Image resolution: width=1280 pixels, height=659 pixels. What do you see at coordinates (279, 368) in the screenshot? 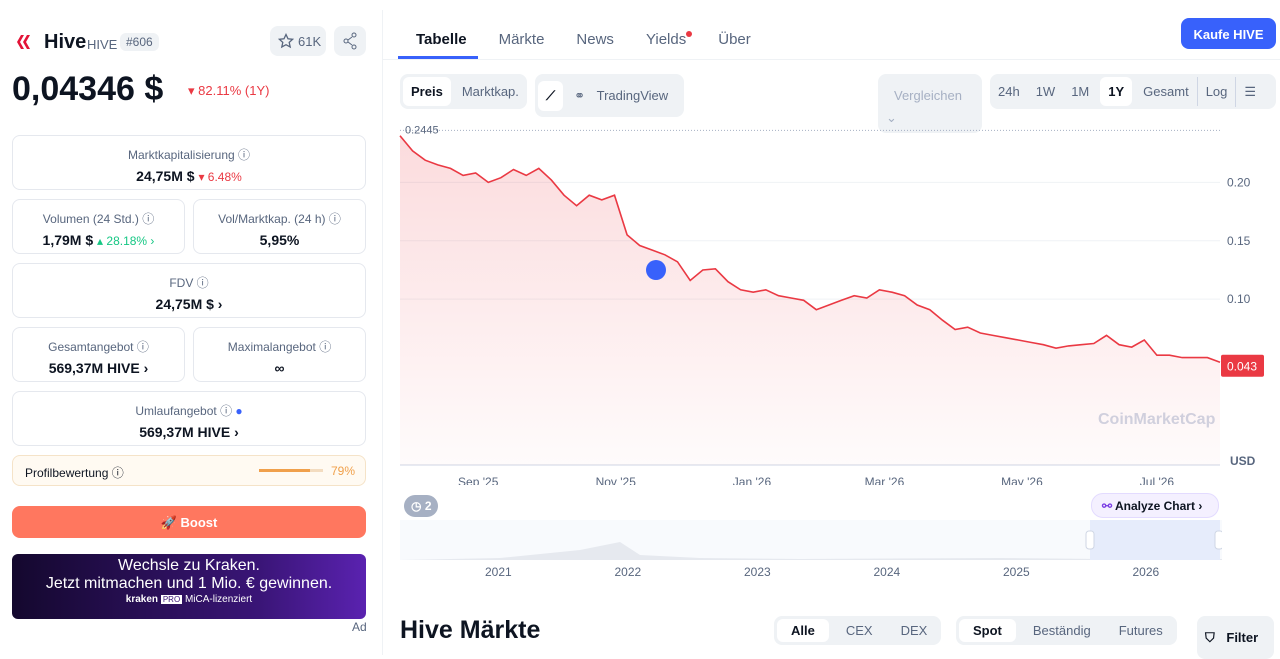
I see `stat-value: ∞` at bounding box center [279, 368].